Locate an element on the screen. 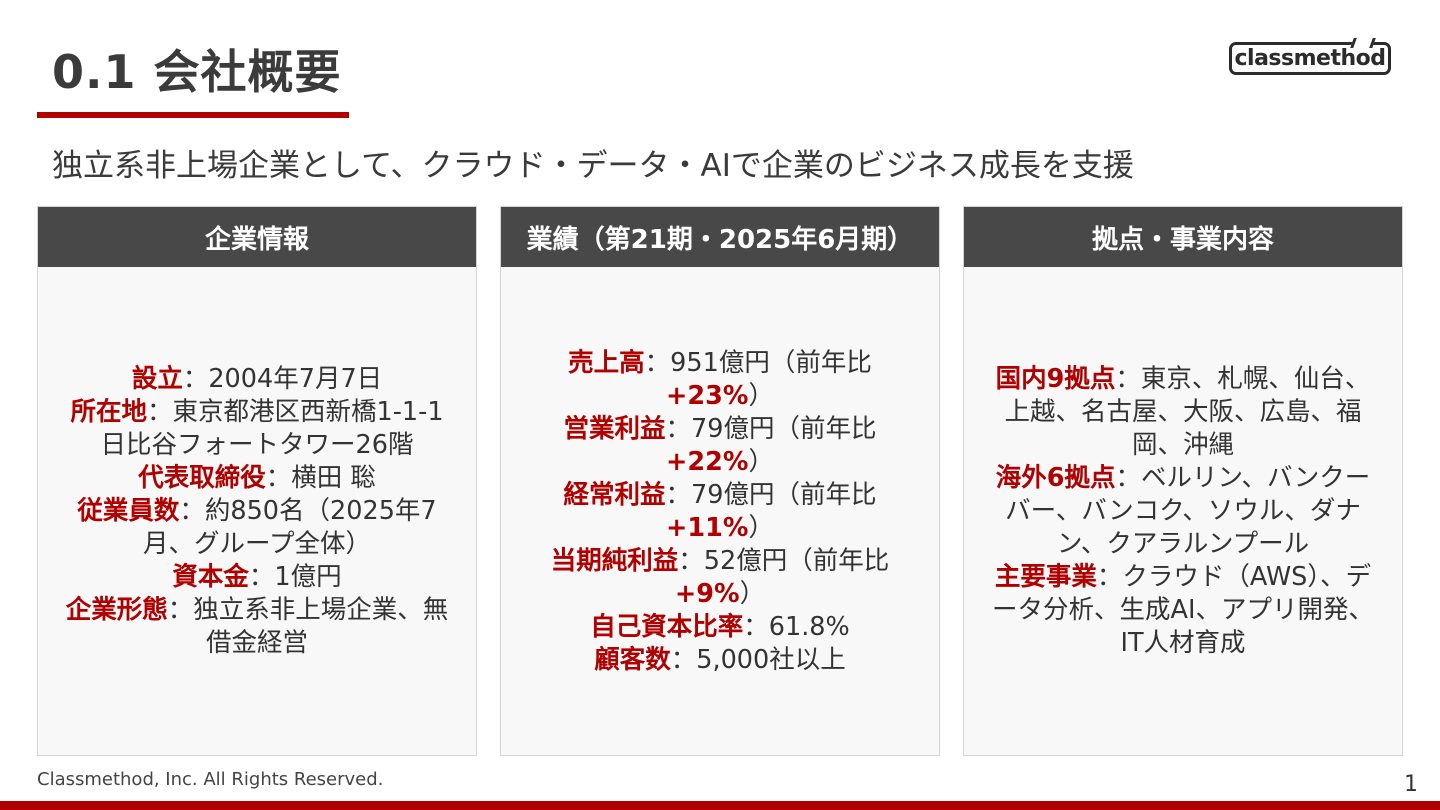 This screenshot has height=810, width=1440. item-key: 自己資本比率 is located at coordinates (667, 626).